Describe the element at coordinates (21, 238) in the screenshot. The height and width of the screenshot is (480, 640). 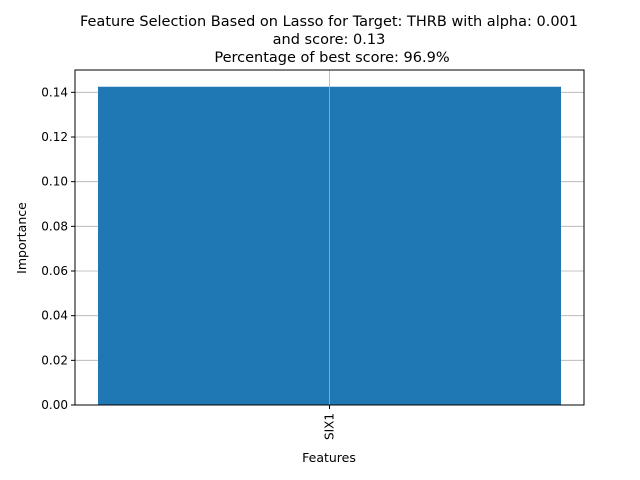
I see `y-axis-label: Importance` at that location.